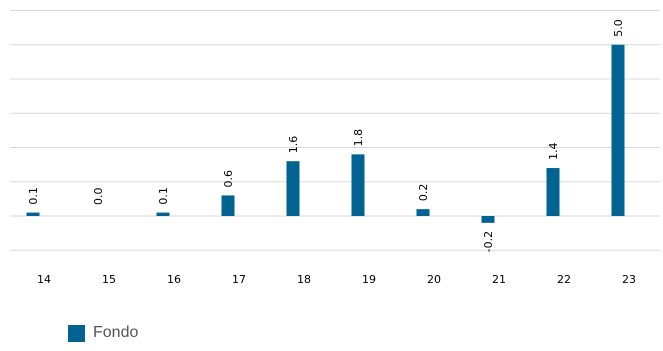 The image size is (663, 351). Describe the element at coordinates (293, 145) in the screenshot. I see `value-label-18: 1.6` at that location.